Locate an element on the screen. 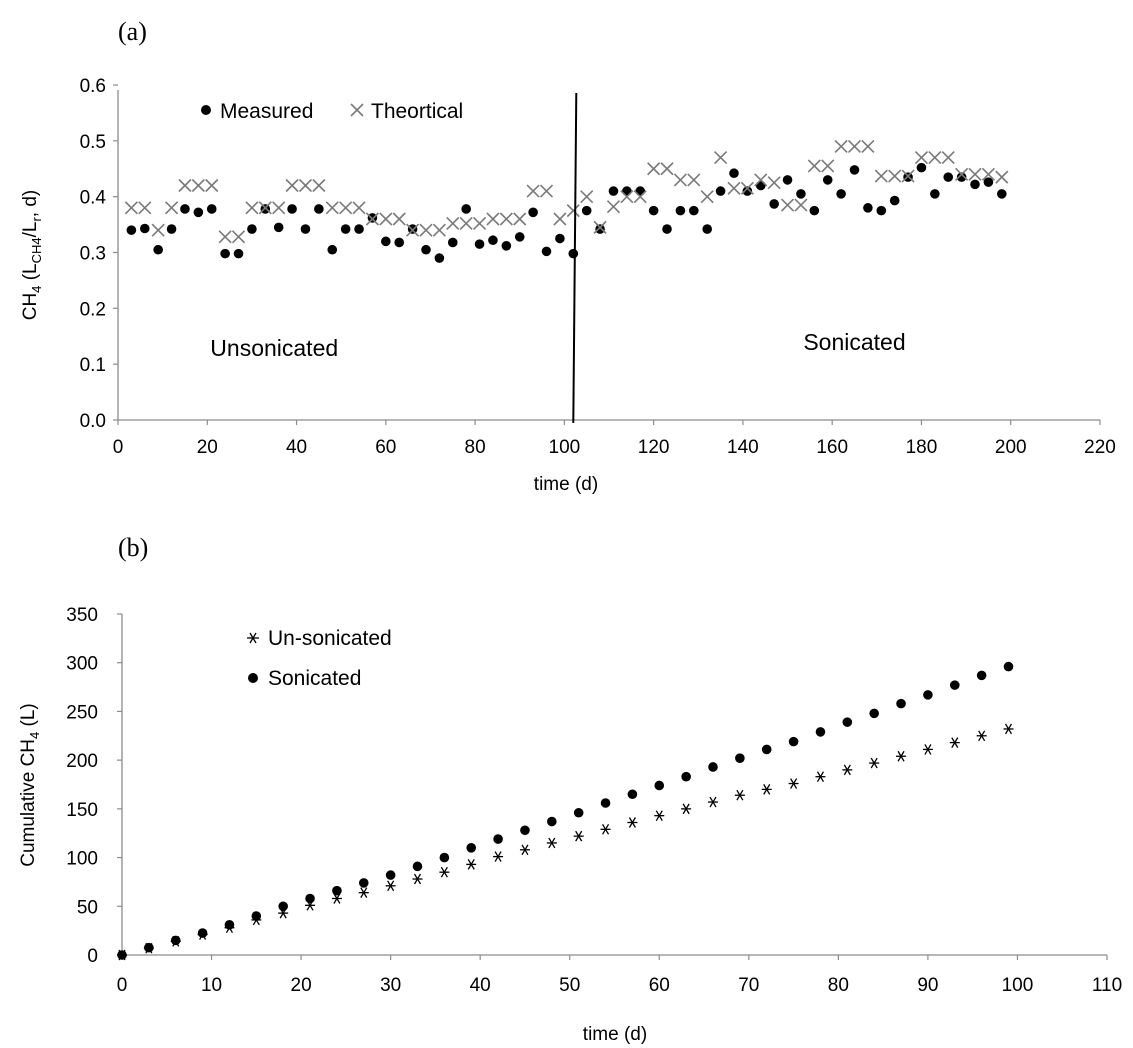 The image size is (1133, 1048). x-tick-label: 10 is located at coordinates (211, 985).